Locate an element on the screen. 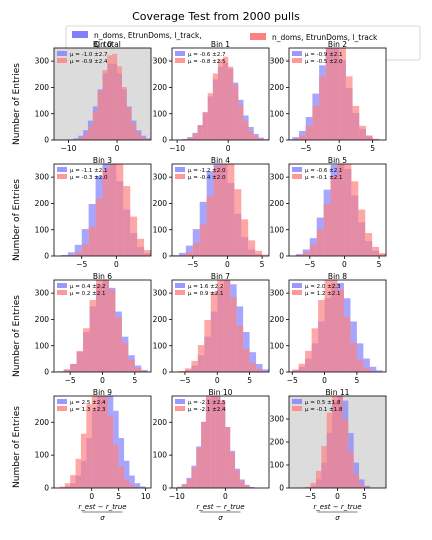  panel-legend-label: μ = -2.1 ±2.4 is located at coordinates (207, 410).